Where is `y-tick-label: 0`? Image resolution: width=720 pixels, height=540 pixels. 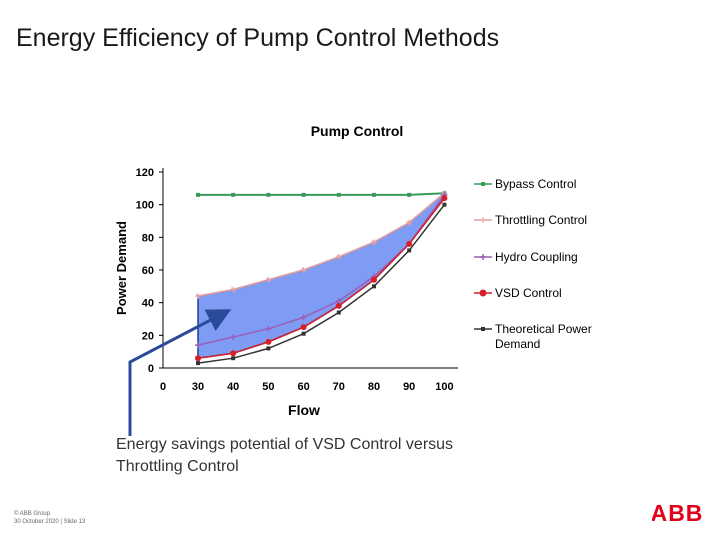 y-tick-label: 0 is located at coordinates (151, 369).